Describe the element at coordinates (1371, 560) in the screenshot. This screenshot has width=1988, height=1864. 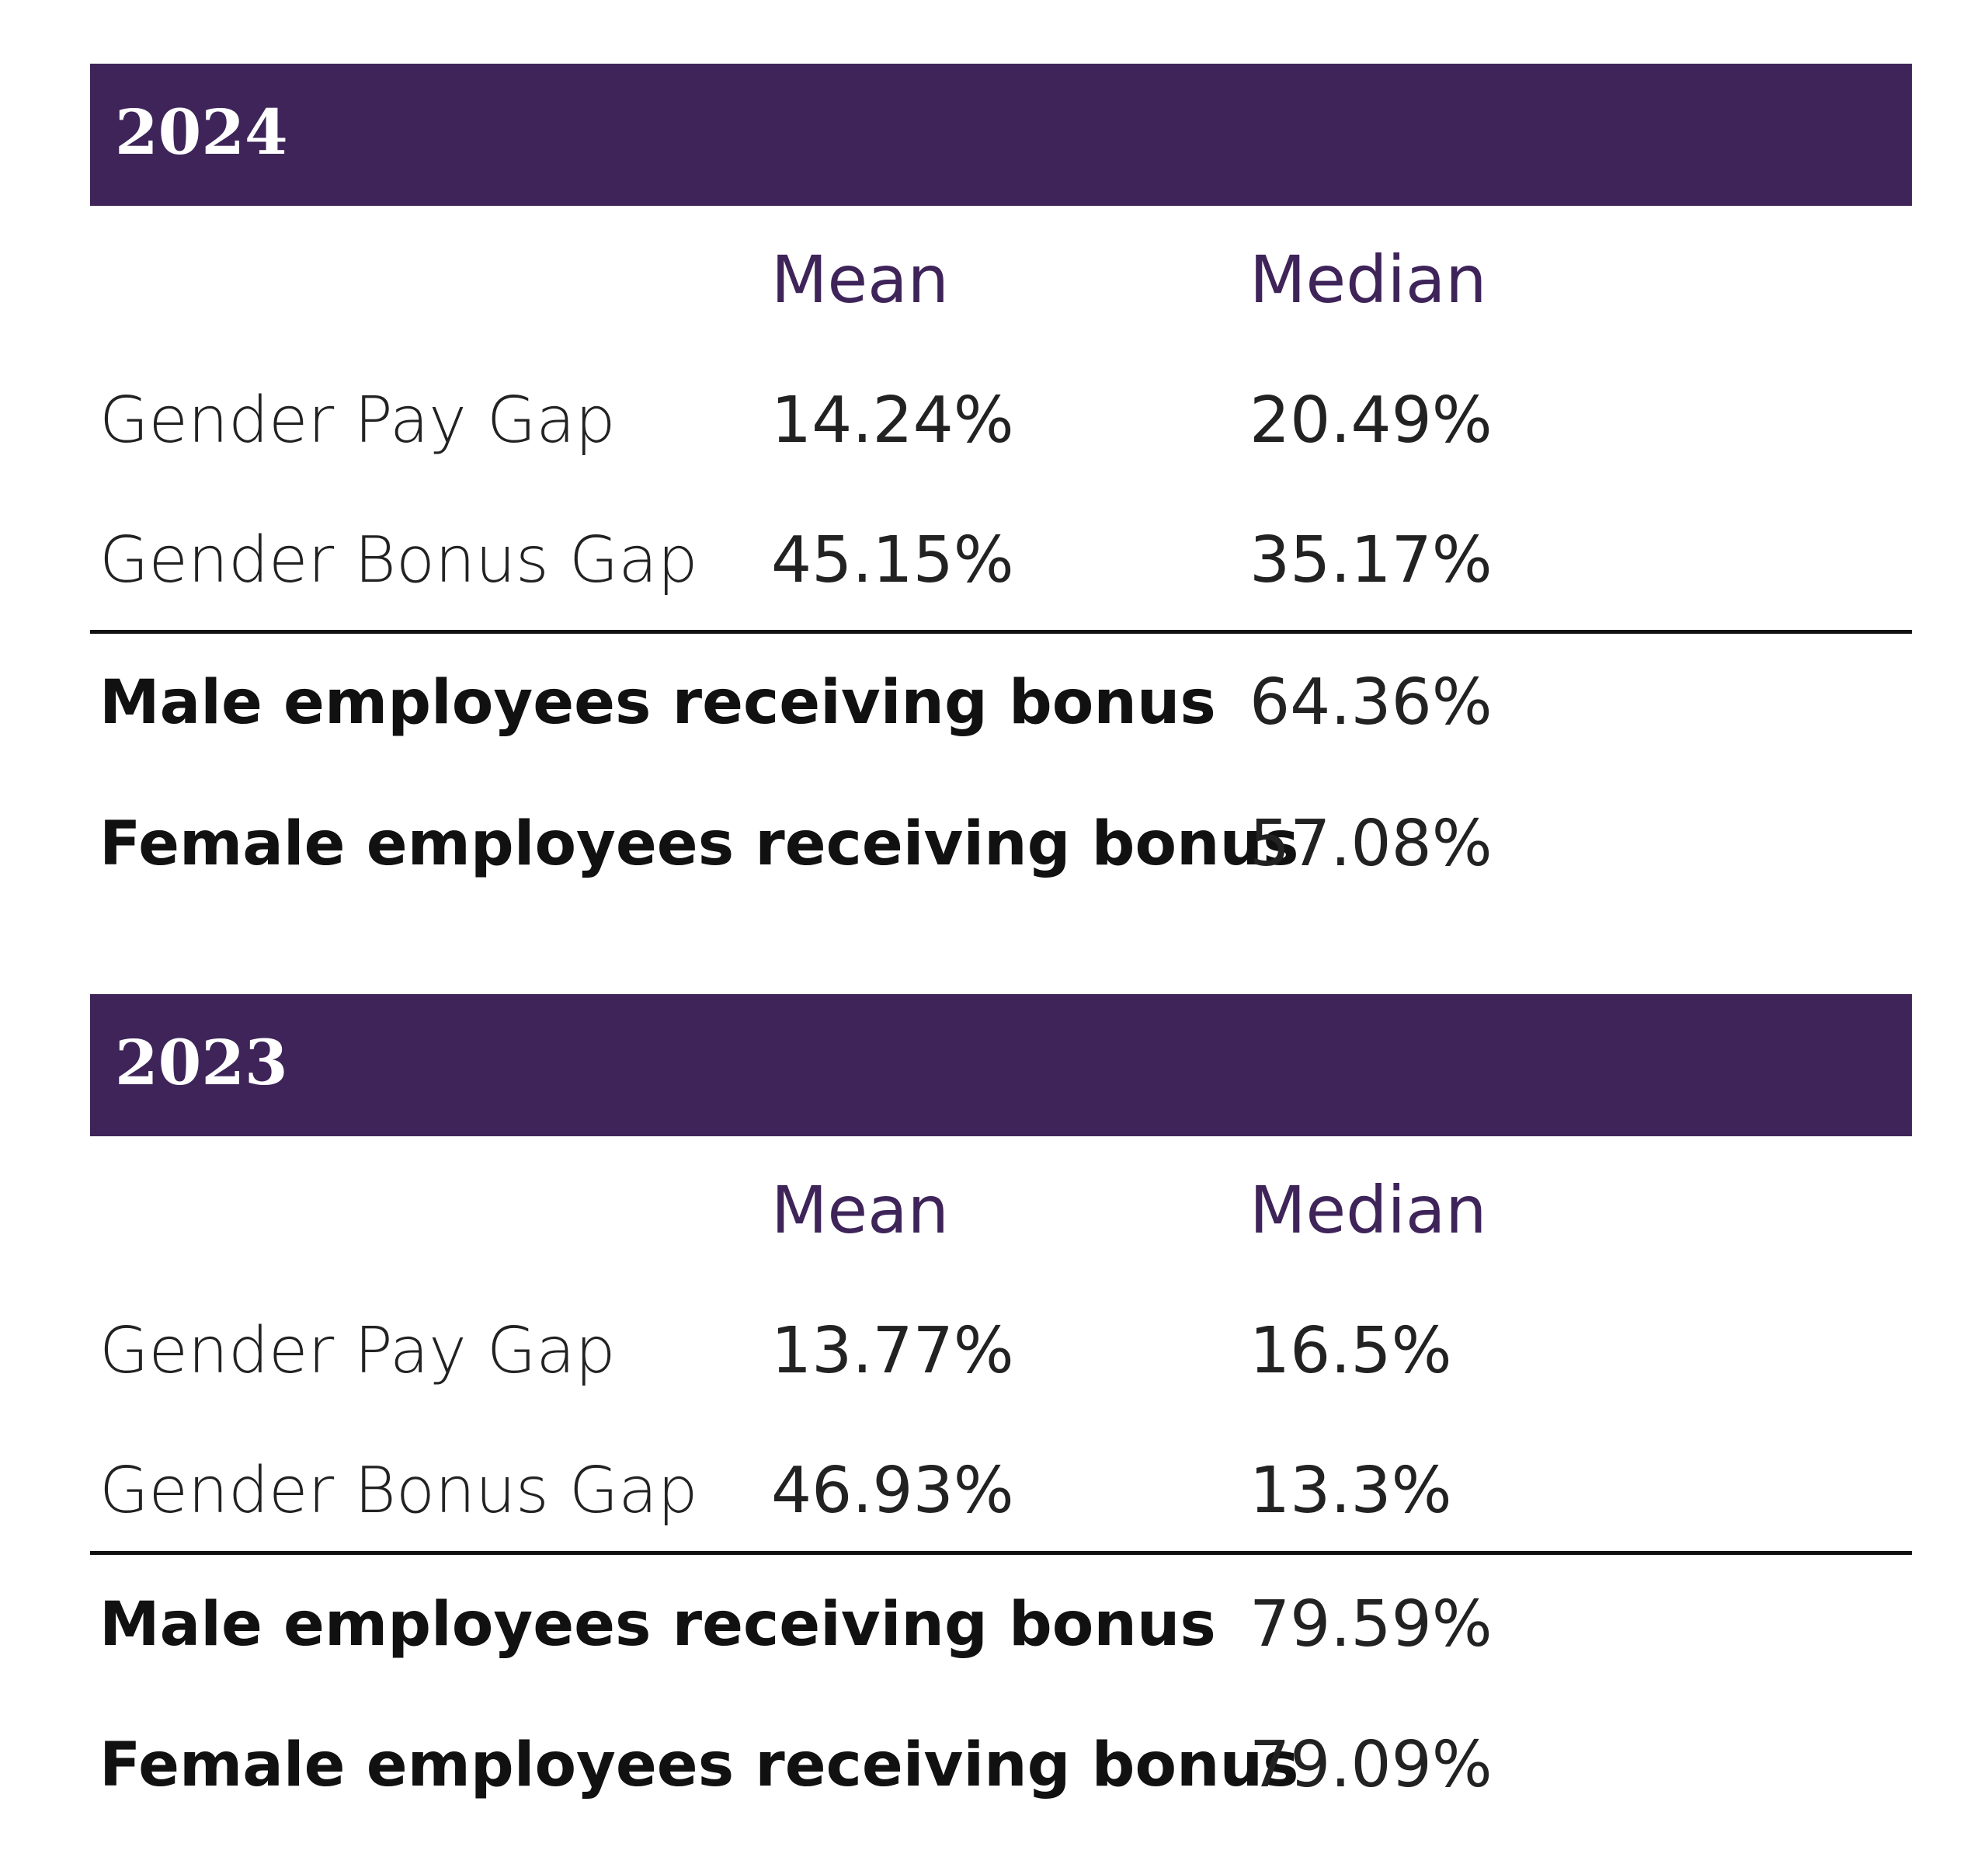
I see `cell-median: 35.17%` at that location.